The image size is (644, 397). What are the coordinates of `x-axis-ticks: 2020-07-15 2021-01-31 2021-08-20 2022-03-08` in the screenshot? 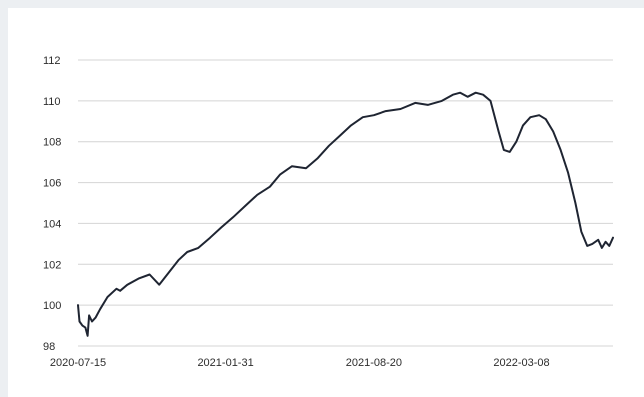 It's located at (300, 363).